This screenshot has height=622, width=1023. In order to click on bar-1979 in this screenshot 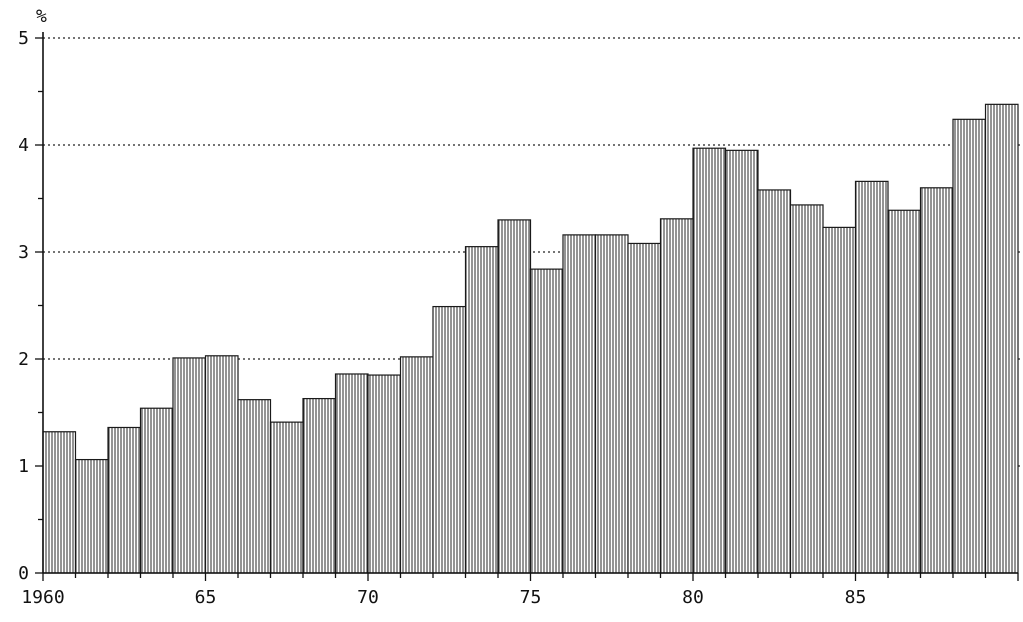, I will do `click(676, 396)`.